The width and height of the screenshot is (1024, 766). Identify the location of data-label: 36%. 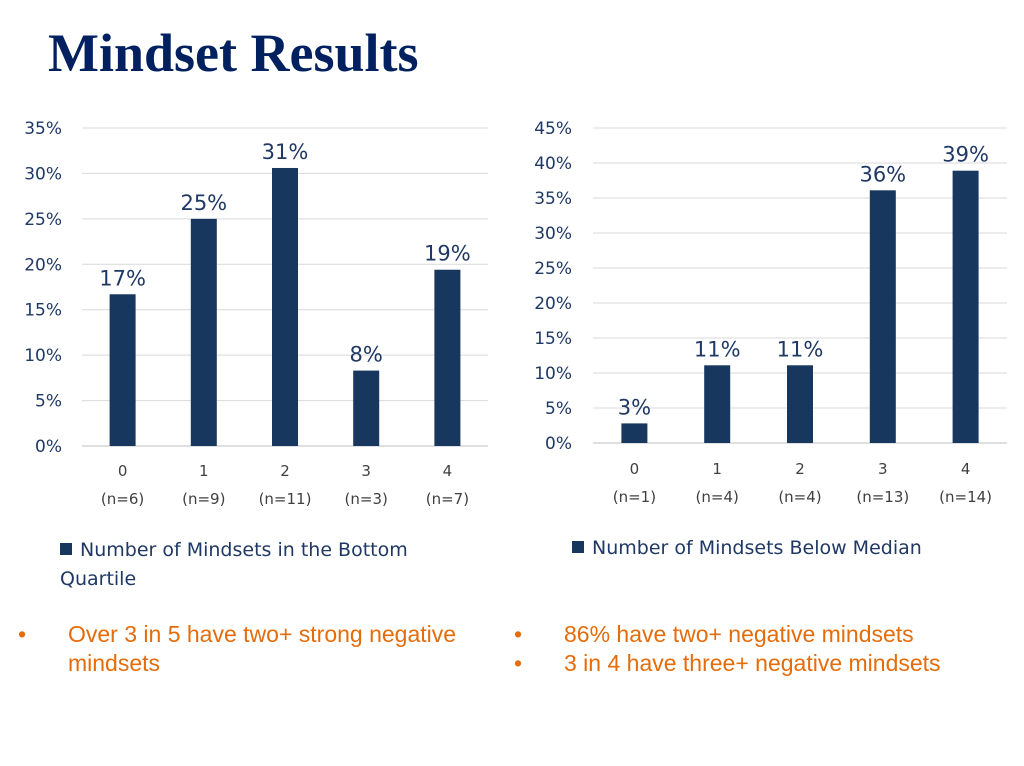
(882, 174).